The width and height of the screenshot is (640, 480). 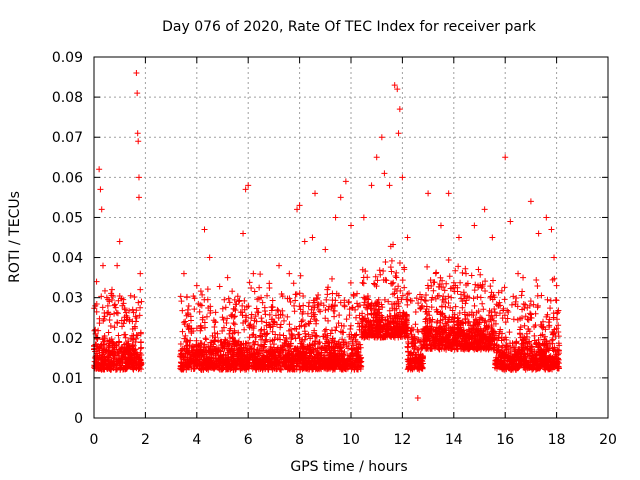 What do you see at coordinates (505, 440) in the screenshot?
I see `x-tick-label: 16` at bounding box center [505, 440].